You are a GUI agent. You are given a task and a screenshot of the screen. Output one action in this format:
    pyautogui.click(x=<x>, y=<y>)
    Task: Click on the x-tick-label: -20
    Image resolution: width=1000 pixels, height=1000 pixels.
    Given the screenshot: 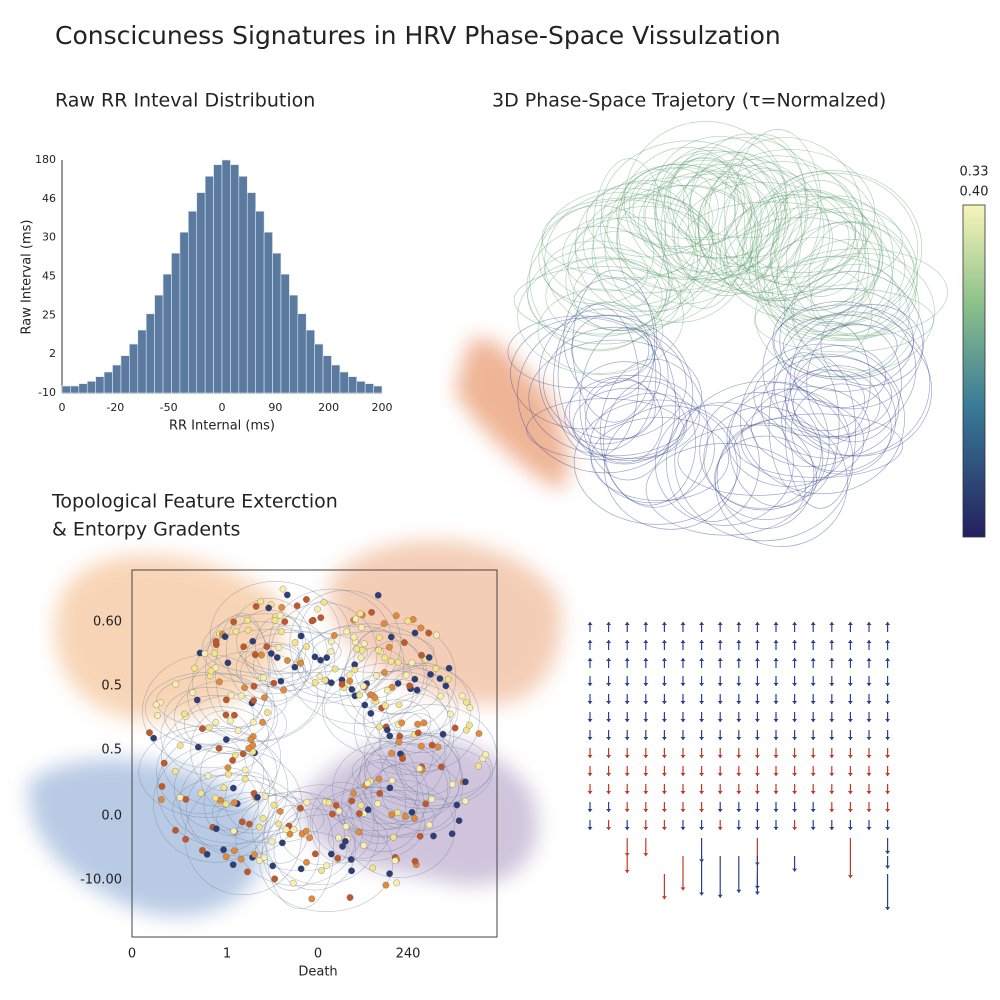 What is the action you would take?
    pyautogui.click(x=115, y=407)
    